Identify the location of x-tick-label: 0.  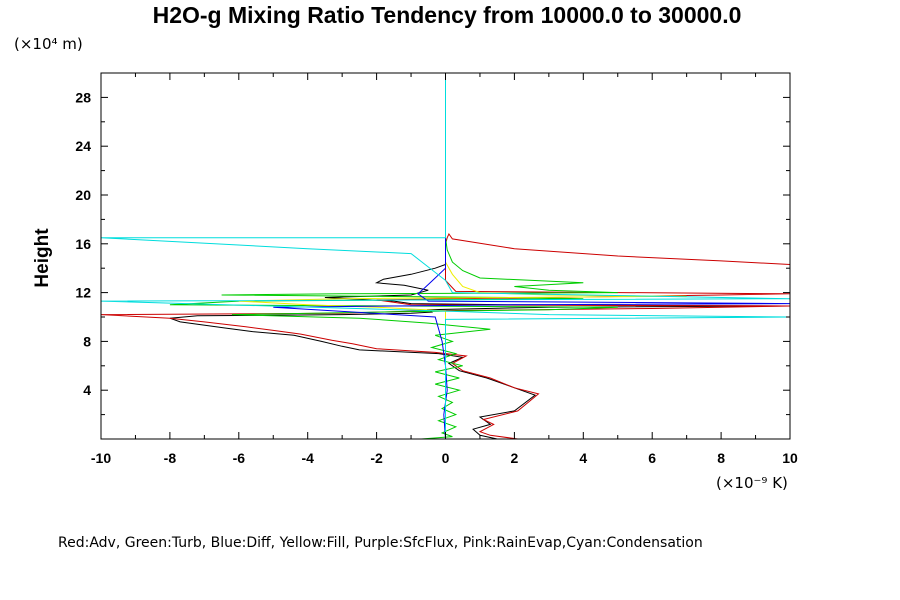
(446, 458).